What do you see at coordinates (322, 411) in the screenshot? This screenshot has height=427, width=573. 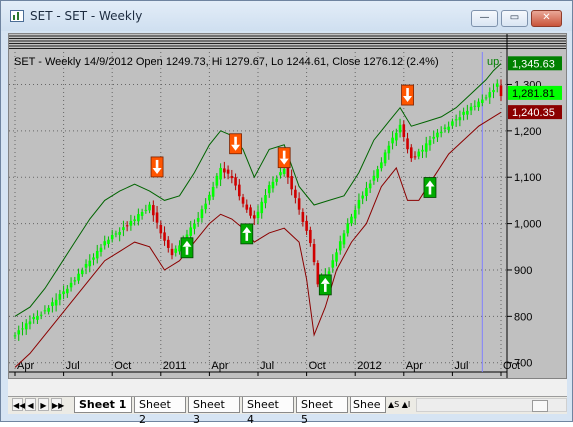 I see `tab-sheet-5: Sheet 5` at bounding box center [322, 411].